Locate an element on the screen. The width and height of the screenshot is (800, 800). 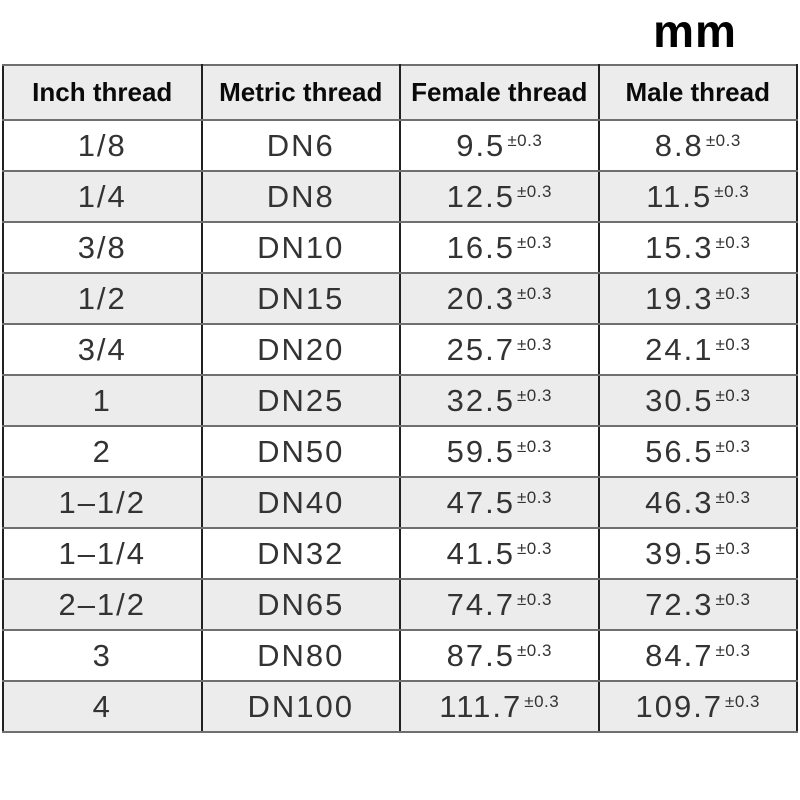
female-thread-cell: 32.5 ±0.3 is located at coordinates (499, 400).